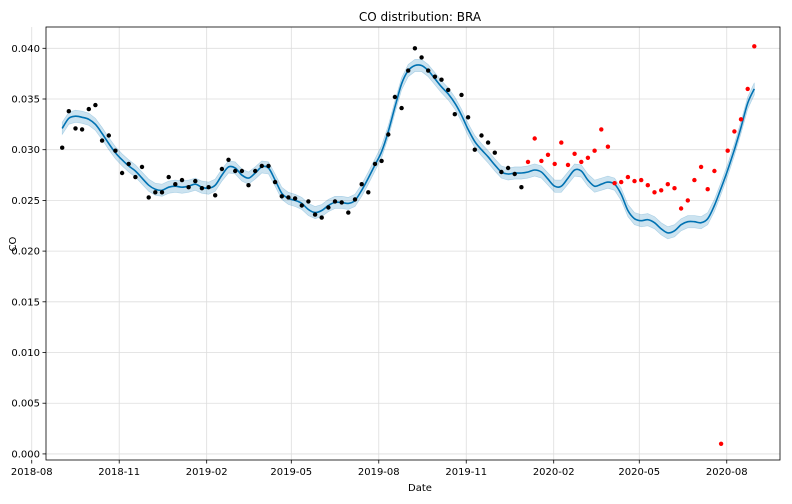 The height and width of the screenshot is (504, 792). I want to click on x-tick-label: 2020-08, so click(727, 472).